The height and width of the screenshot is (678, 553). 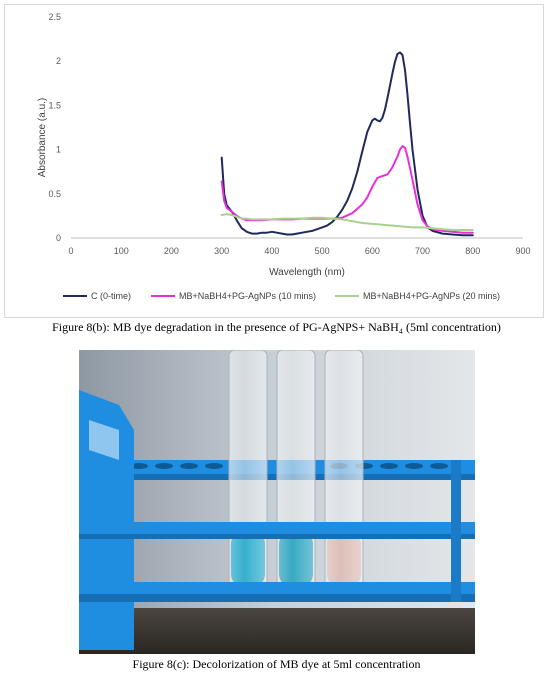 What do you see at coordinates (271, 251) in the screenshot?
I see `x-tick-label: 400` at bounding box center [271, 251].